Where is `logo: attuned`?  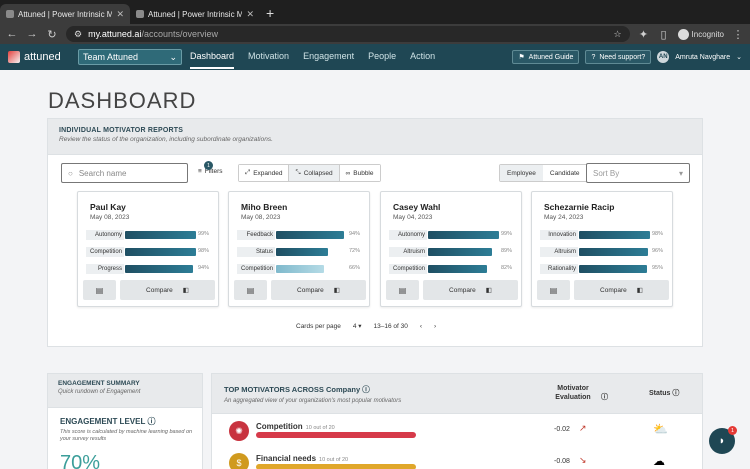 logo: attuned is located at coordinates (43, 57).